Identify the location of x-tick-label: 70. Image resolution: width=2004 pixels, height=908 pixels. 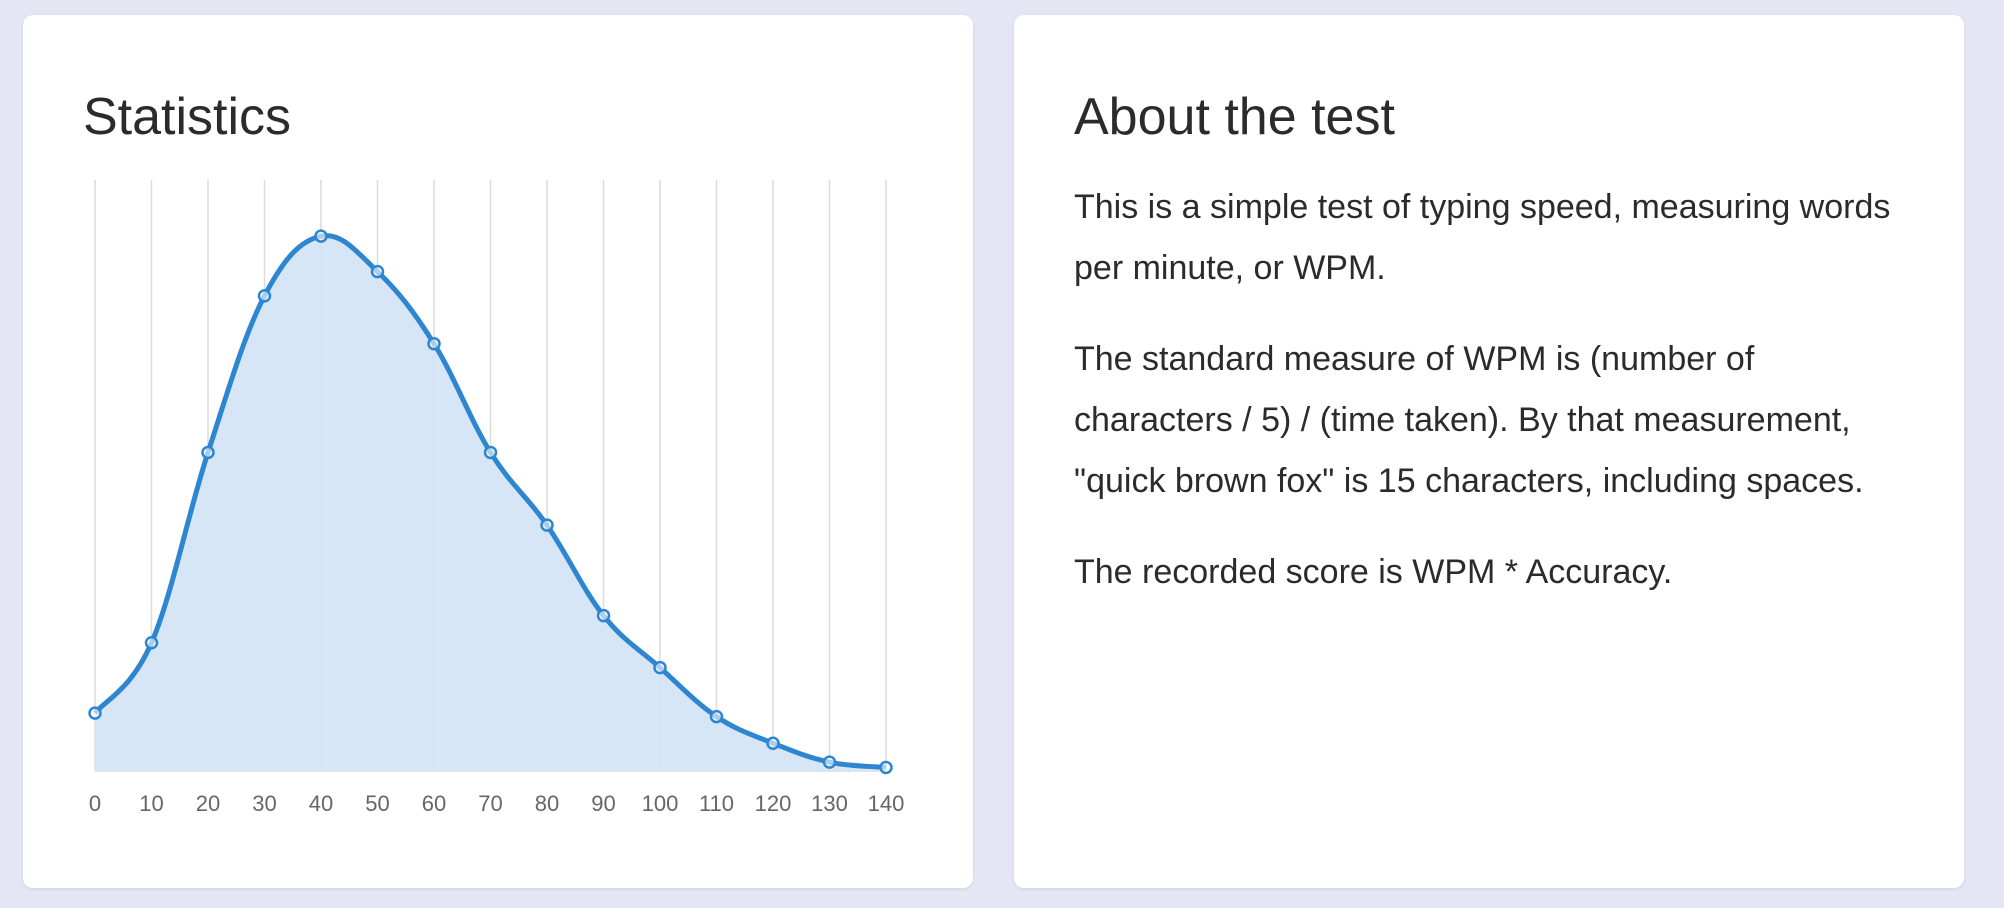
(490, 803).